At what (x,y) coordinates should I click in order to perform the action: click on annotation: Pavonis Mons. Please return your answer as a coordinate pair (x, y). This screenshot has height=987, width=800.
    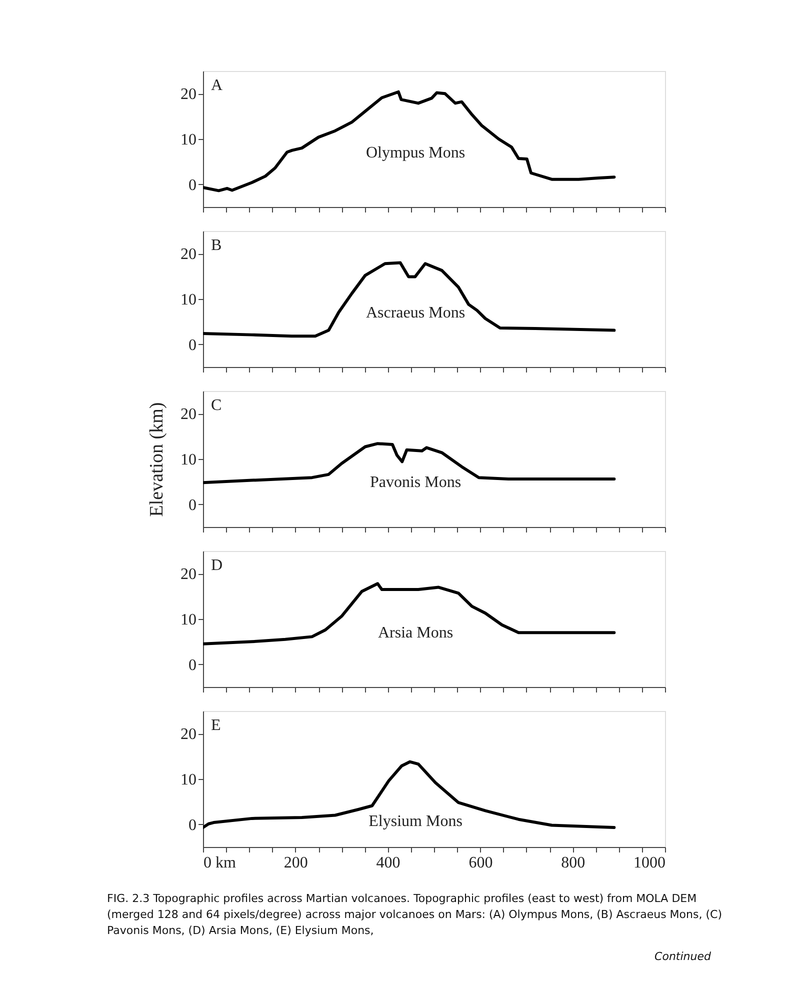
    Looking at the image, I should click on (416, 483).